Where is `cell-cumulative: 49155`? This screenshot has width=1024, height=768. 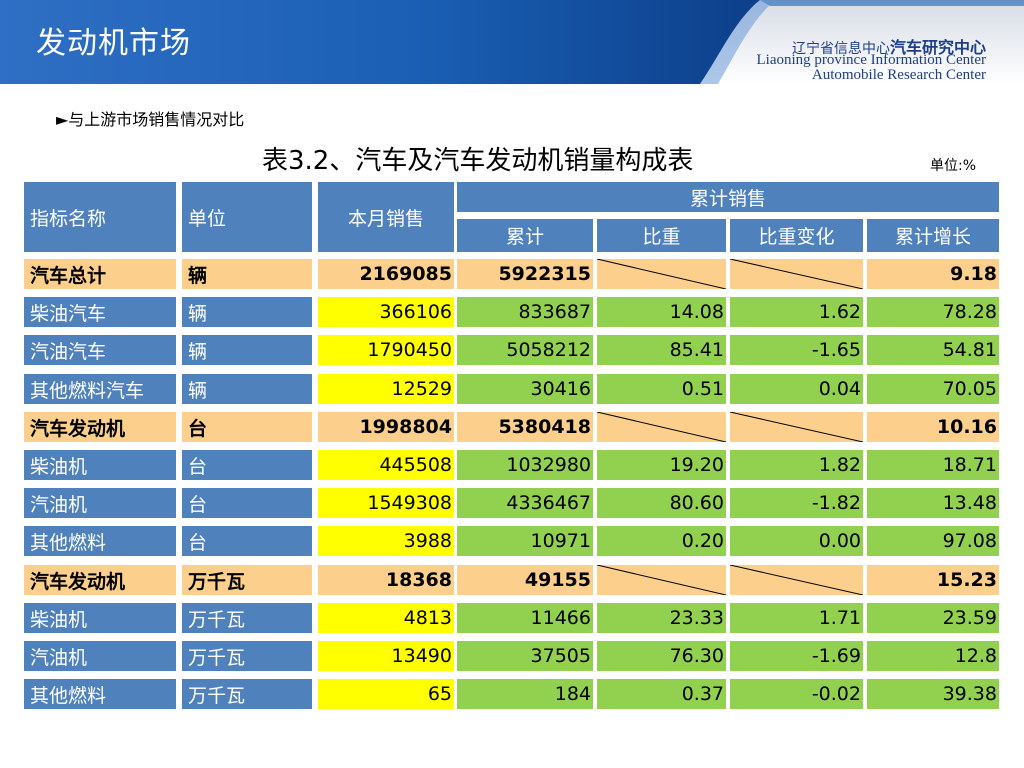
cell-cumulative: 49155 is located at coordinates (525, 580).